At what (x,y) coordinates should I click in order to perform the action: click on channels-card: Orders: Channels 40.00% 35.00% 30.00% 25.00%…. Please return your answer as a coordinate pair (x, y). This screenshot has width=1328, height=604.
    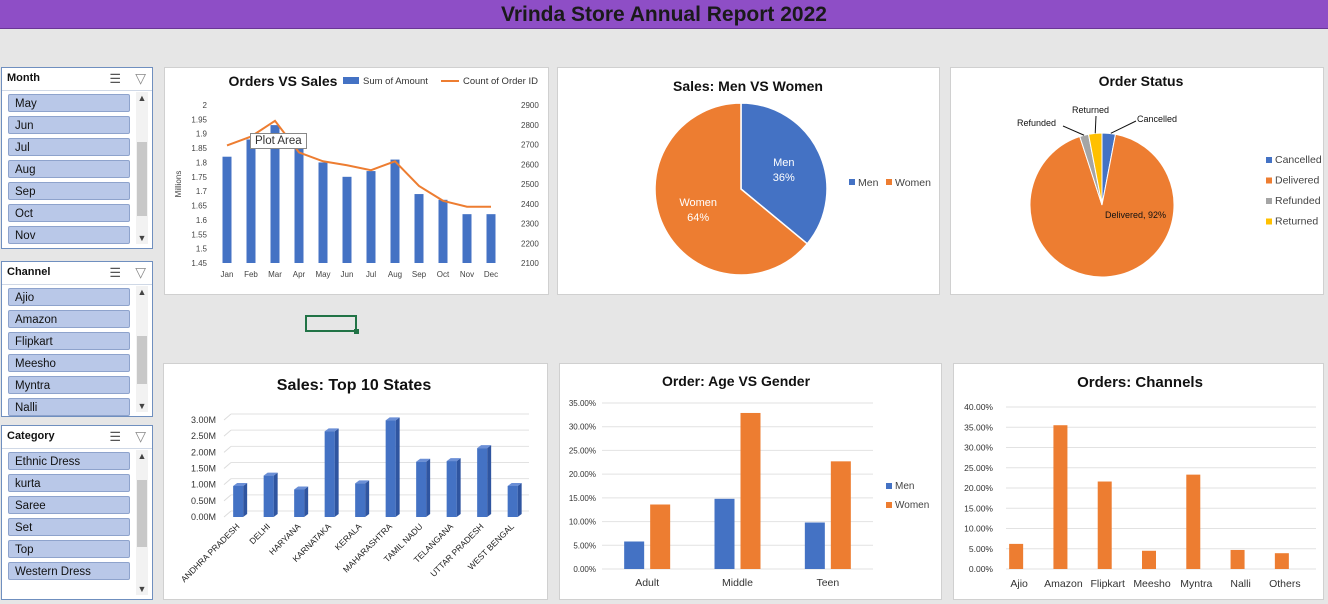
    Looking at the image, I should click on (1138, 481).